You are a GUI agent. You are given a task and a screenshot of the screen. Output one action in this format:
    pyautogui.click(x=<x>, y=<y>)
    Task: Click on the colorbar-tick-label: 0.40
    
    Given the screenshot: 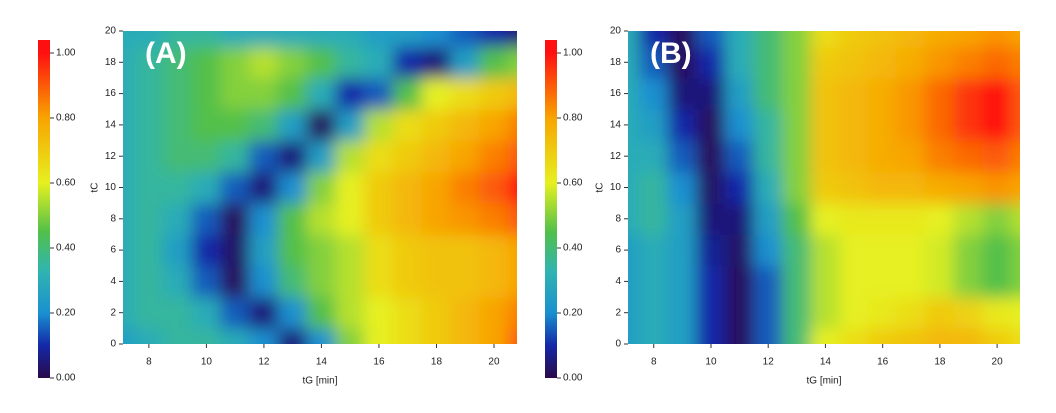 What is the action you would take?
    pyautogui.click(x=573, y=248)
    